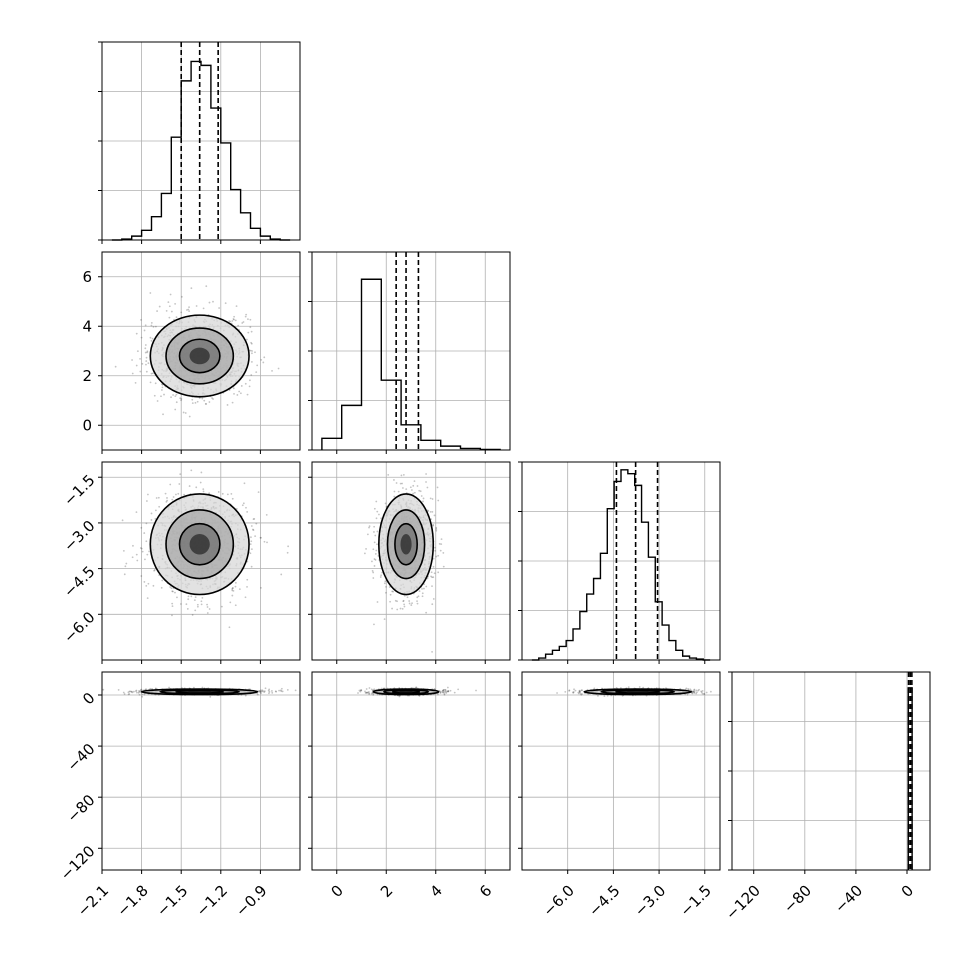  Describe the element at coordinates (650, 901) in the screenshot. I see `x-tick-label: −3.0` at that location.